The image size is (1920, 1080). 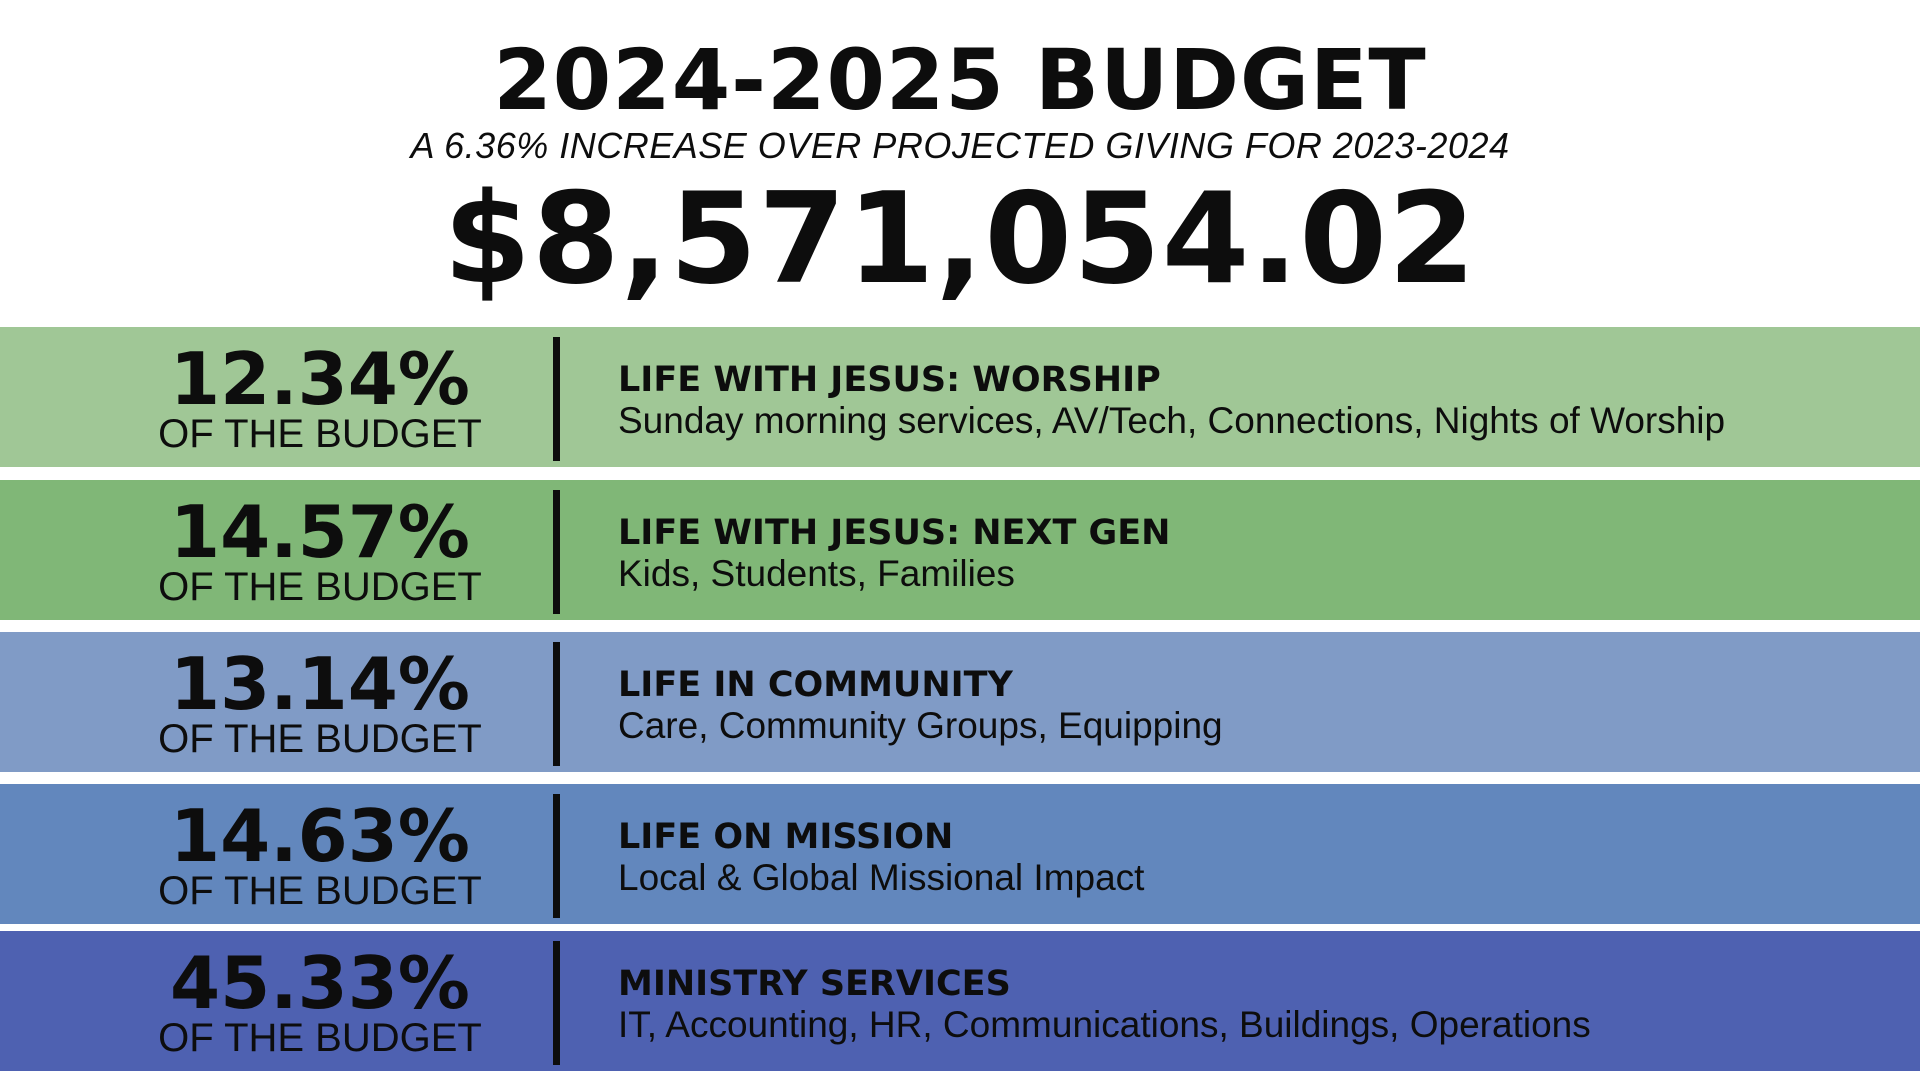 I want to click on category-description: Kids, Students, Families, so click(x=816, y=573).